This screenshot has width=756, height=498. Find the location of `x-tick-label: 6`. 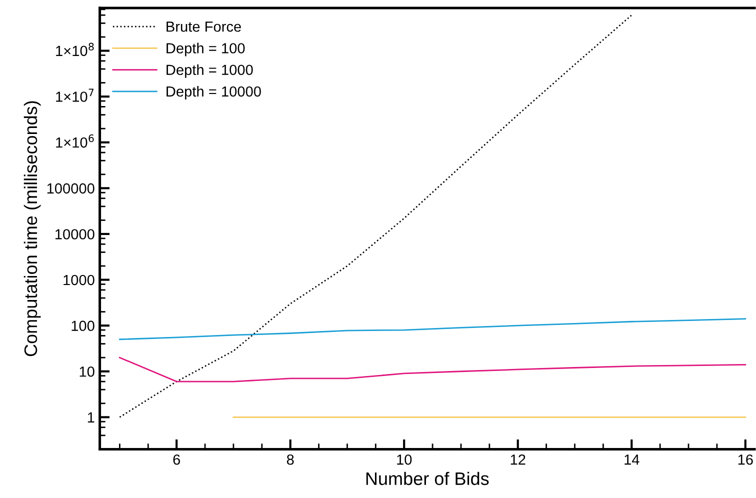

x-tick-label: 6 is located at coordinates (176, 459).